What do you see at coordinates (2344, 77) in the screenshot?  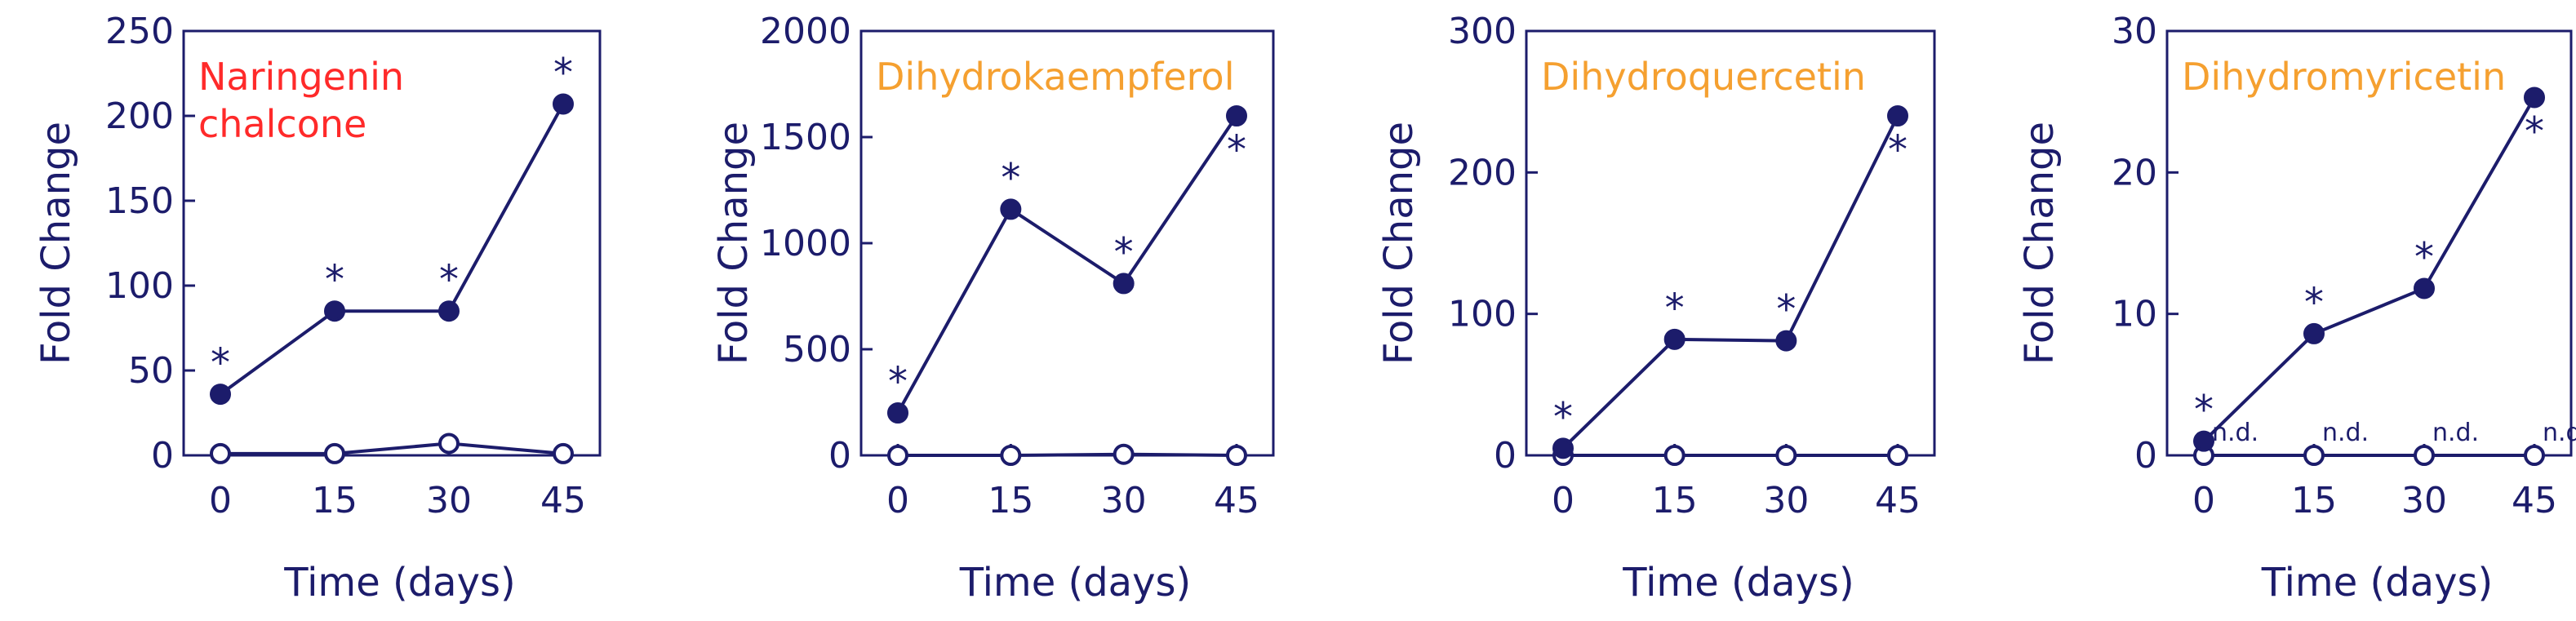 I see `chart-title: Dihydromyricetin` at bounding box center [2344, 77].